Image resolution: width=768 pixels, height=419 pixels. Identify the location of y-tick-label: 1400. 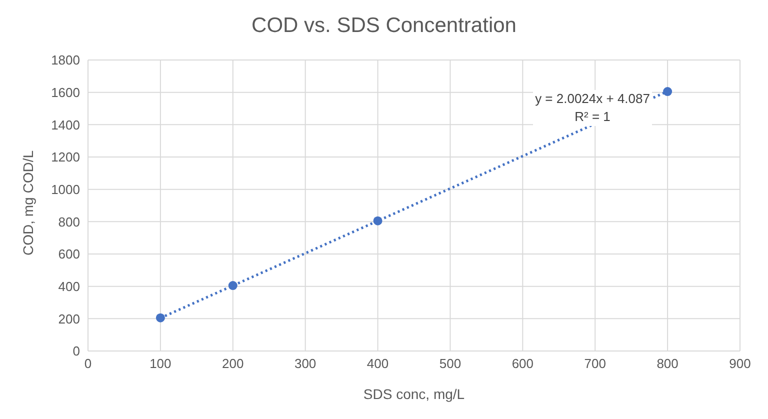
(65, 124).